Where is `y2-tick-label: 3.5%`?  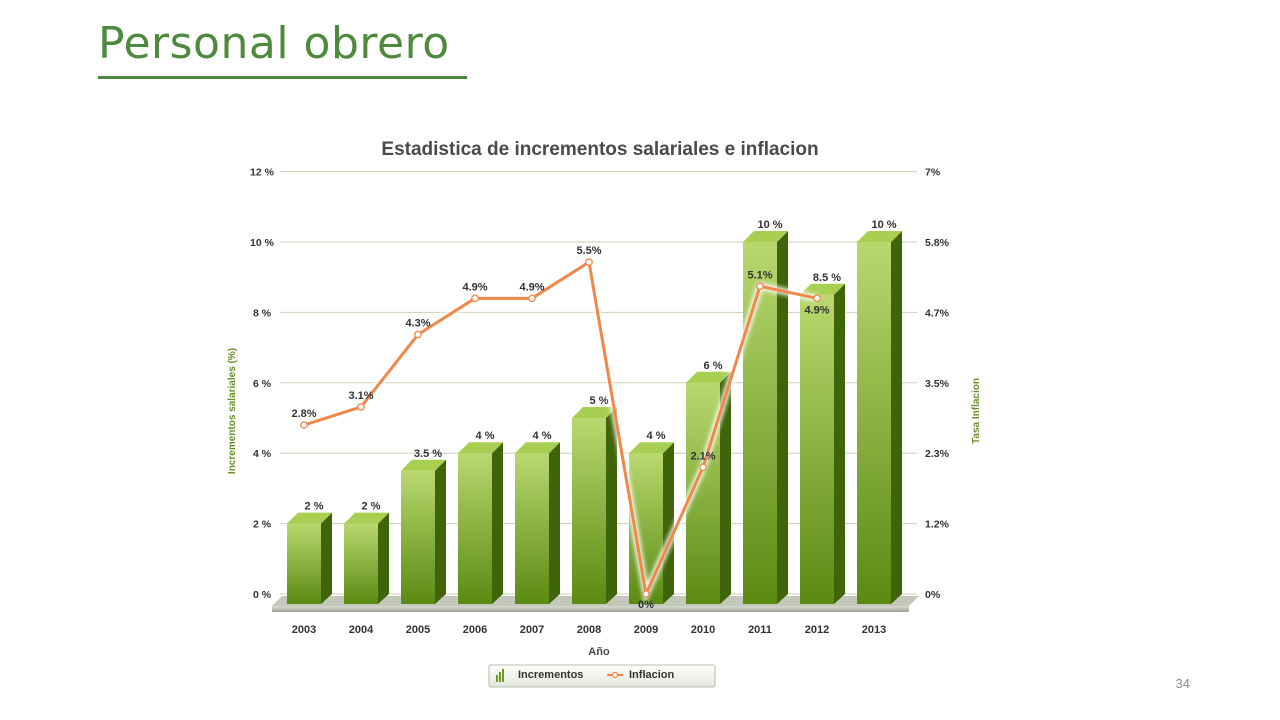 y2-tick-label: 3.5% is located at coordinates (937, 384).